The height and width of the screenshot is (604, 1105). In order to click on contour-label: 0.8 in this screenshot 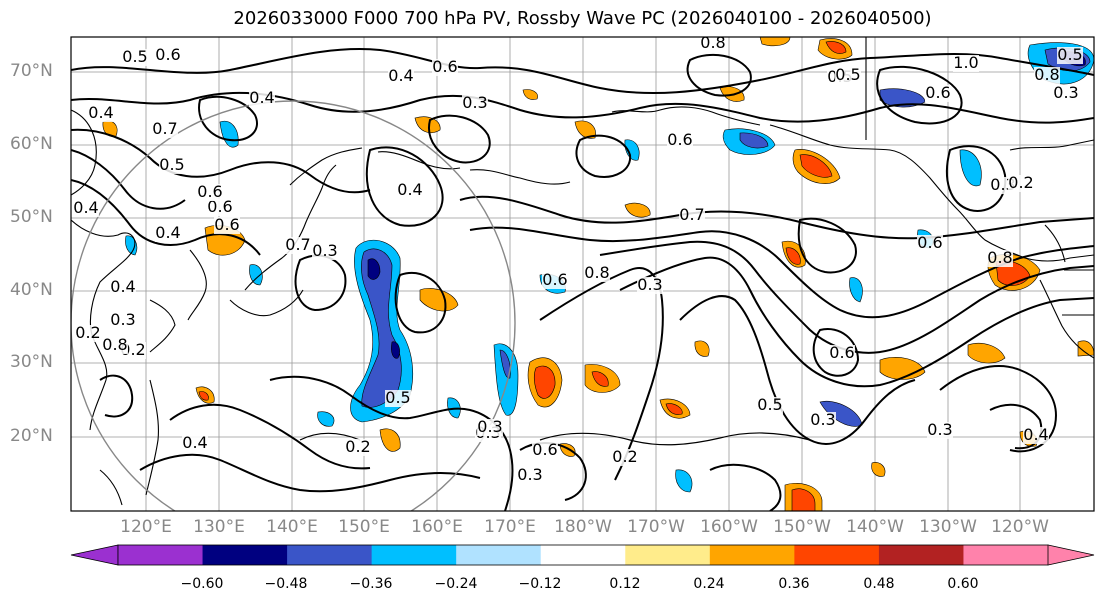, I will do `click(596, 272)`.